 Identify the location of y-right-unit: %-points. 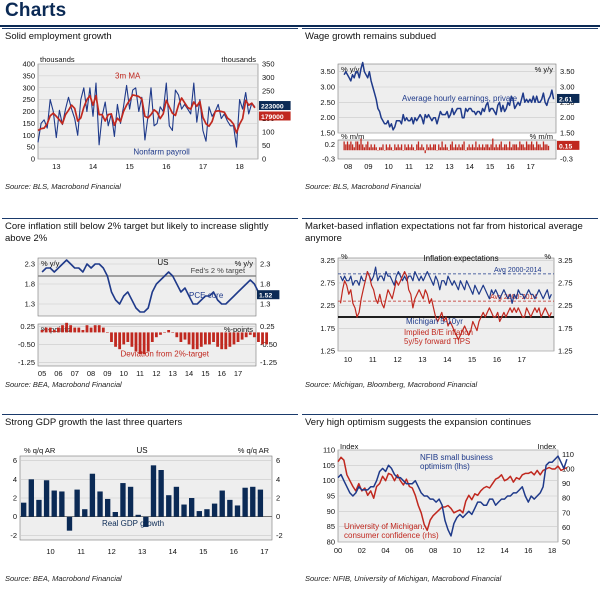
(238, 329).